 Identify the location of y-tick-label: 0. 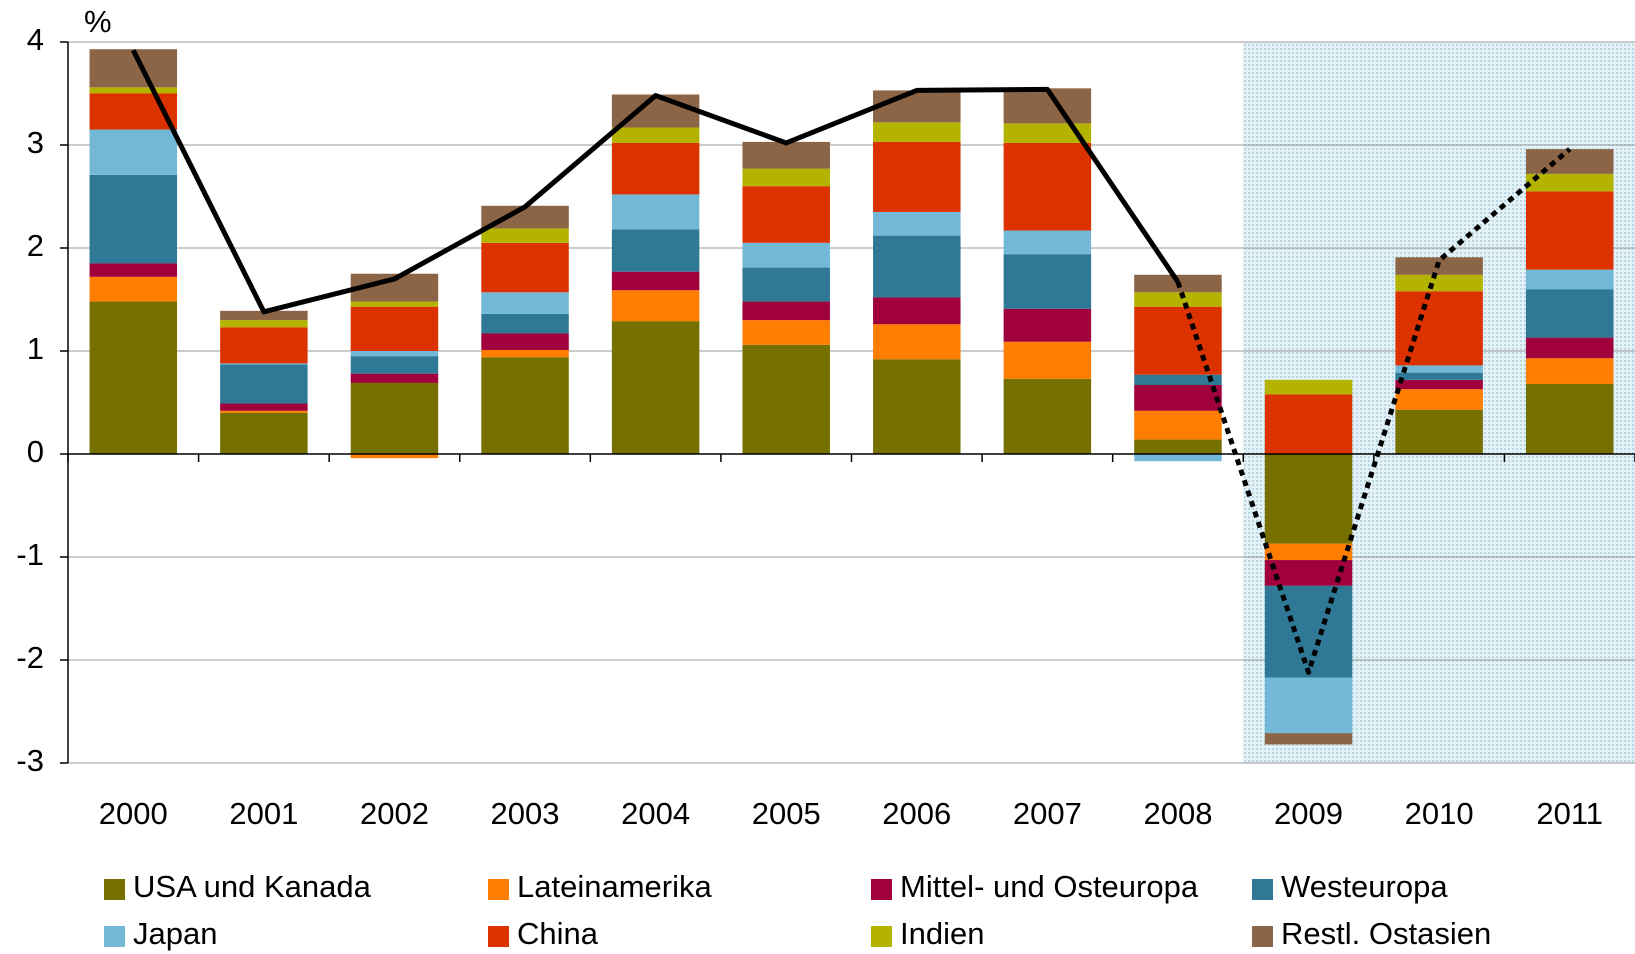
(35, 451).